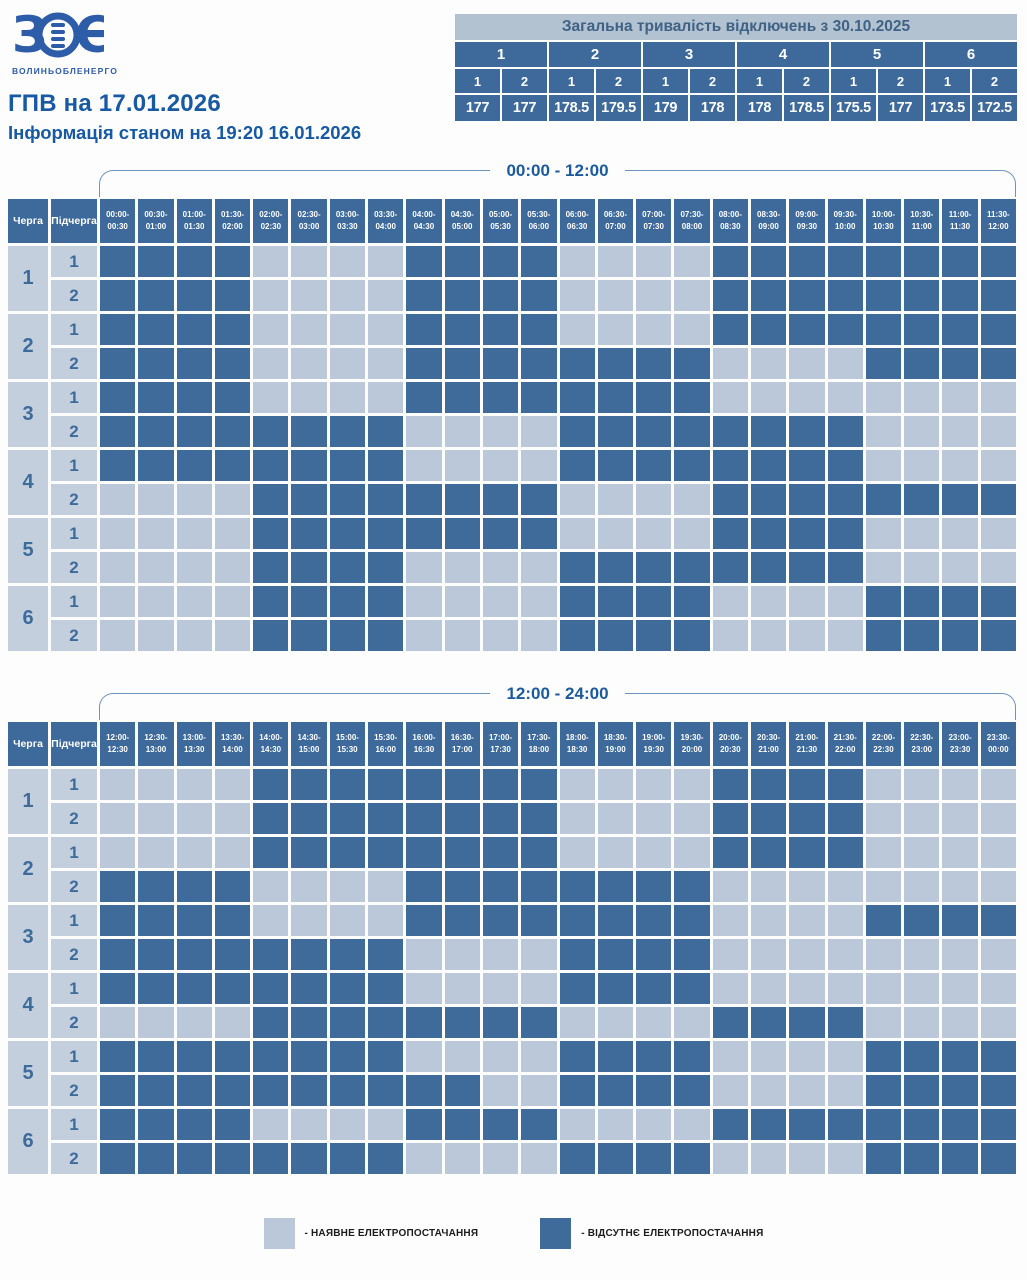 The width and height of the screenshot is (1027, 1280). What do you see at coordinates (883, 744) in the screenshot?
I see `time-slot-header: 22:00- 22:30` at bounding box center [883, 744].